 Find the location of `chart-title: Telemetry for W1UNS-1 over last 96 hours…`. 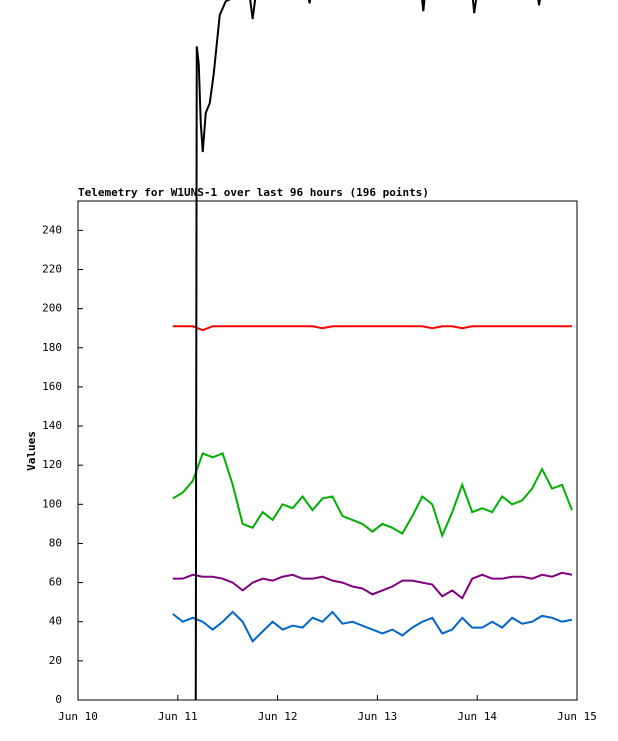

chart-title: Telemetry for W1UNS-1 over last 96 hours… is located at coordinates (253, 192).